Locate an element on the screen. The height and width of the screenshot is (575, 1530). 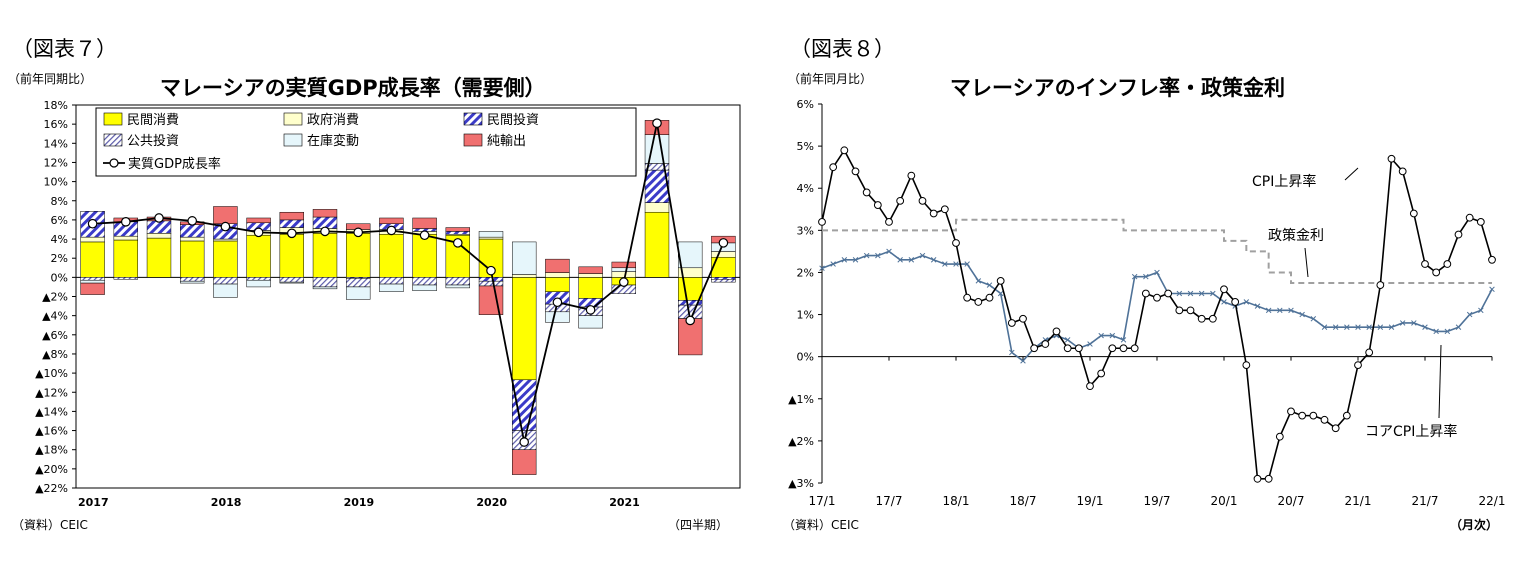
legend-label-net-exports: 純輸出 is located at coordinates (506, 141).